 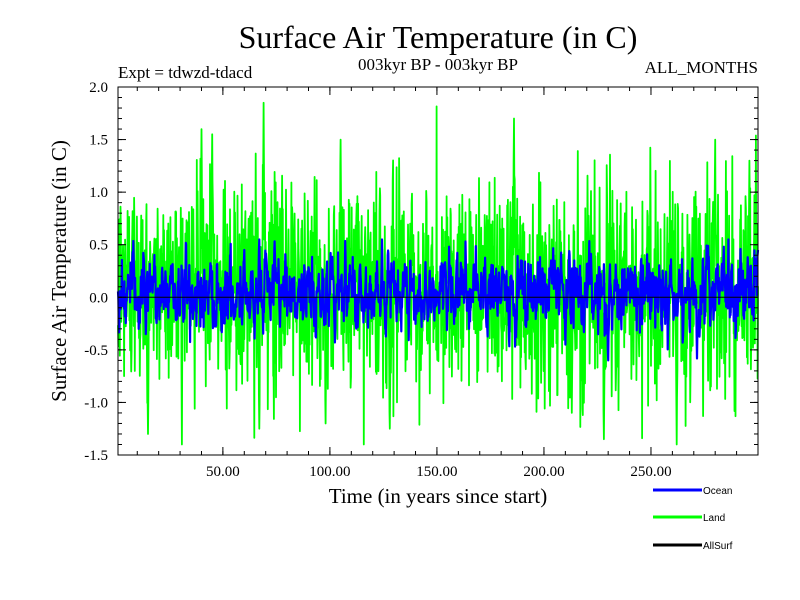 What do you see at coordinates (98, 298) in the screenshot?
I see `y-tick-label: 0.0` at bounding box center [98, 298].